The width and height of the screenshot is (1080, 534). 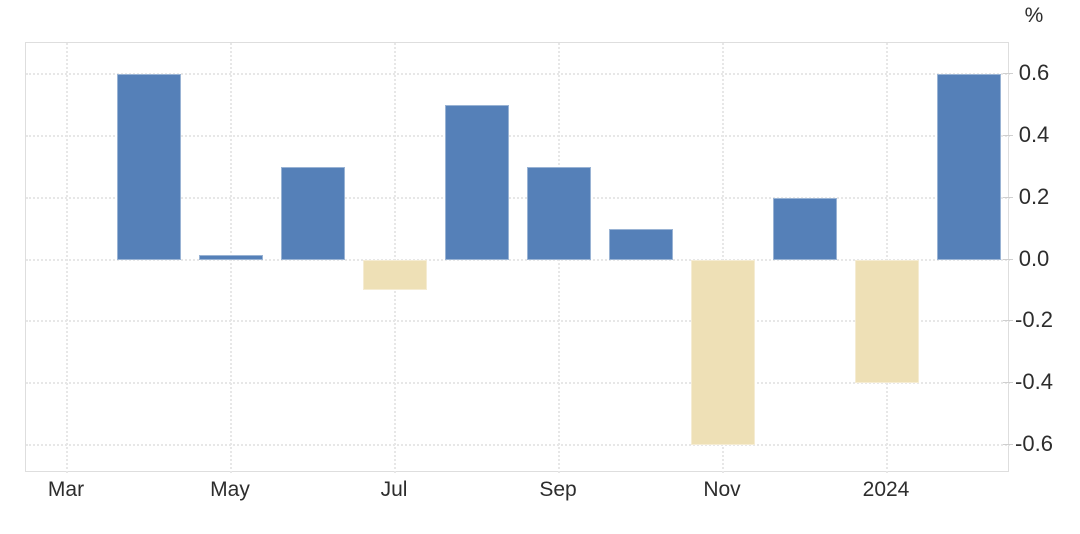 What do you see at coordinates (518, 135) in the screenshot?
I see `gridline-y-0.4` at bounding box center [518, 135].